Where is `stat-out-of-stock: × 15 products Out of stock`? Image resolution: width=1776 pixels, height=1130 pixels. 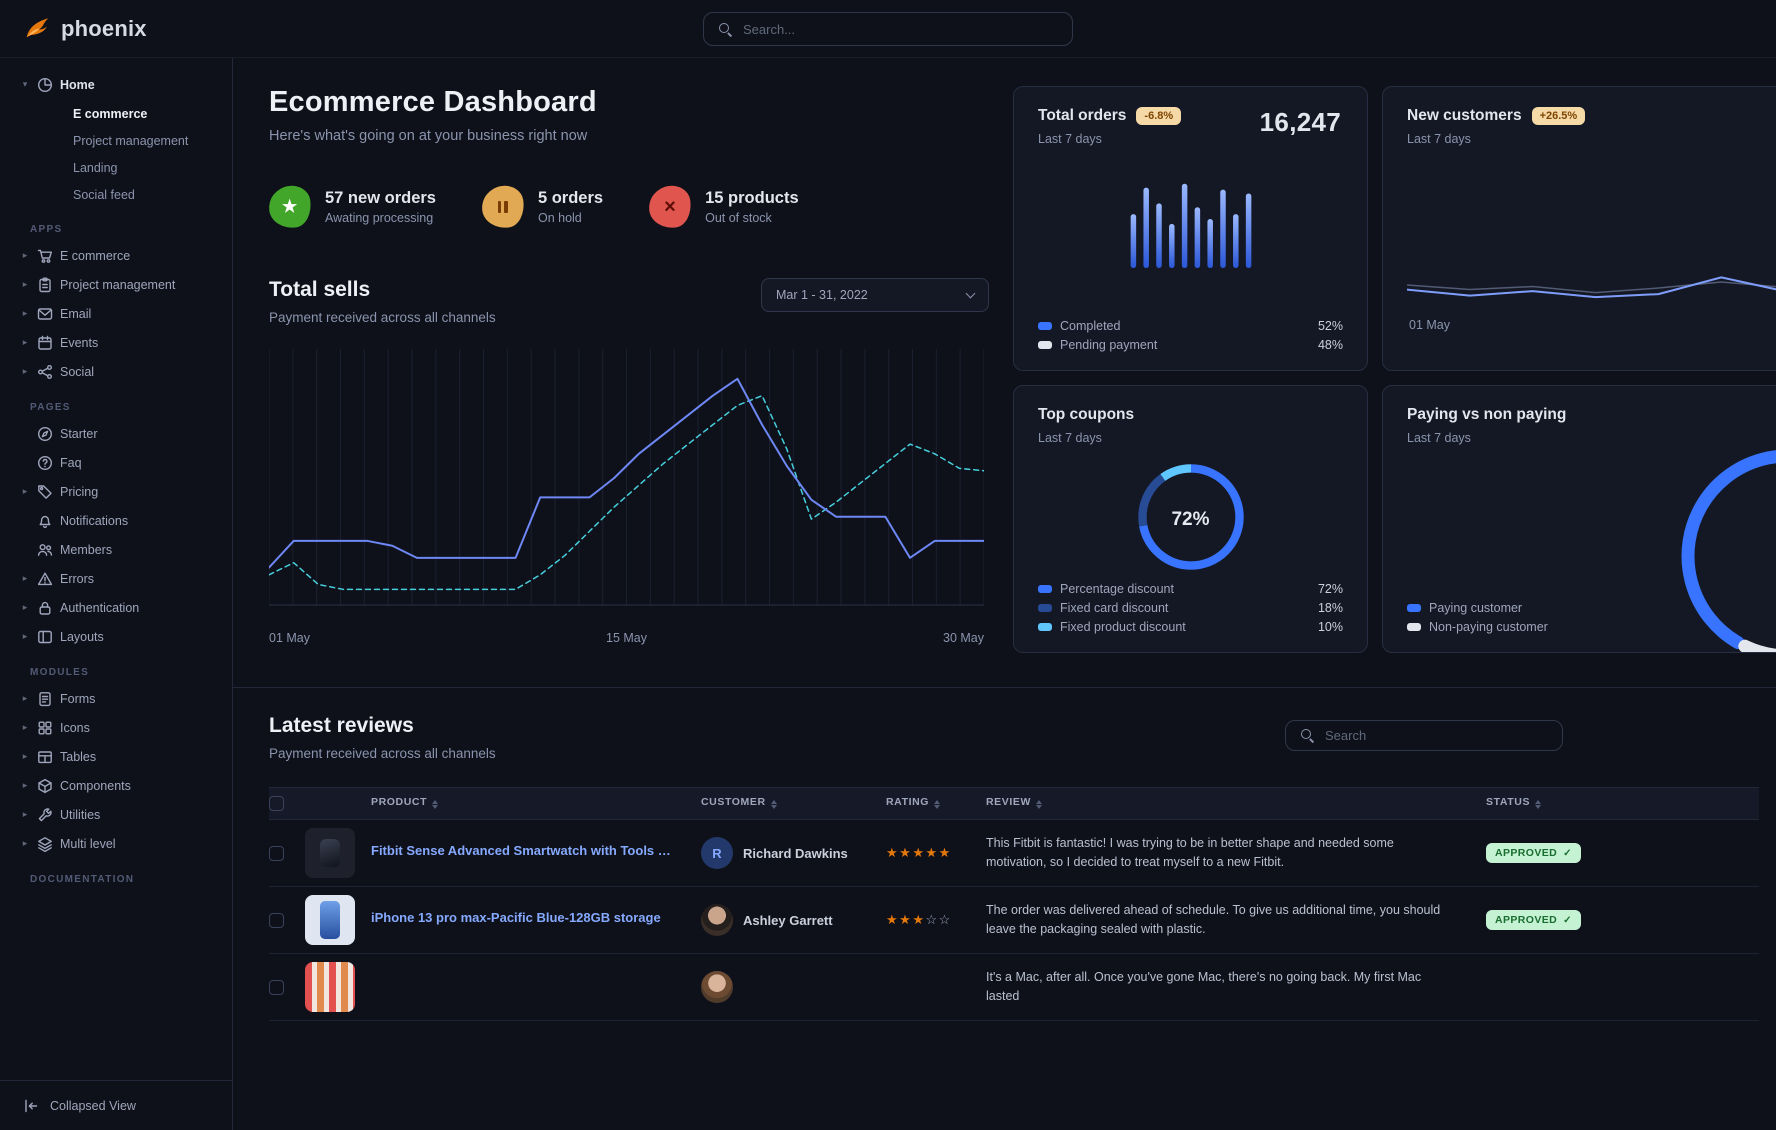
stat-out-of-stock: × 15 products Out of stock is located at coordinates (722, 207).